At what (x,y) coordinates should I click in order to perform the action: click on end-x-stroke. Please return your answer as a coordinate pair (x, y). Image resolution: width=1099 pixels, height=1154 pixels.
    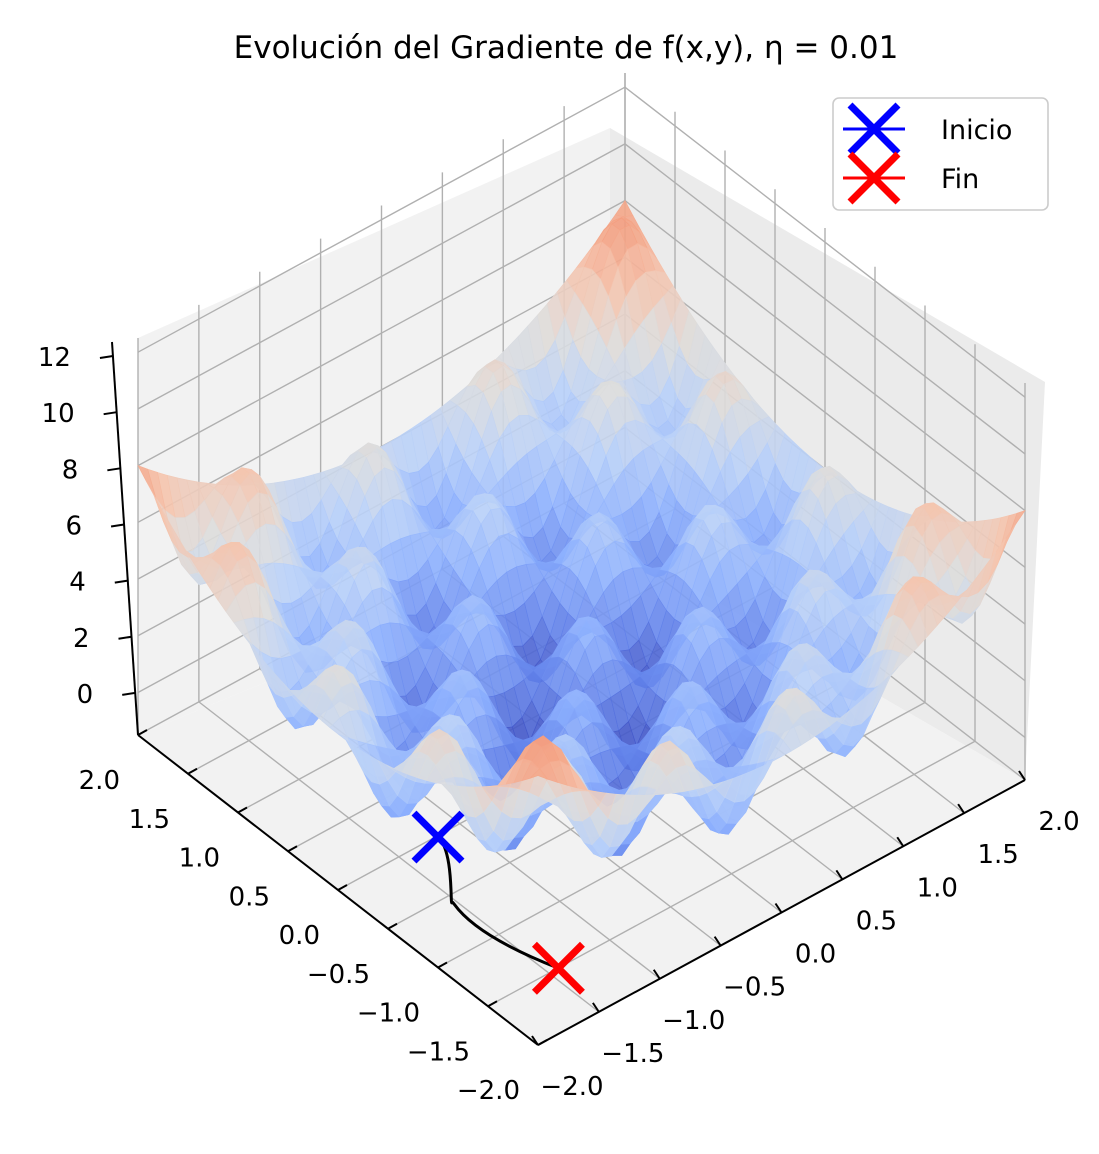
    Looking at the image, I should click on (558, 968).